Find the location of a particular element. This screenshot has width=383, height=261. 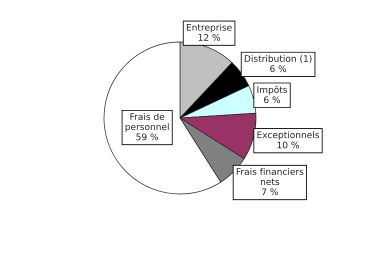

data-label: 59 % is located at coordinates (147, 136).